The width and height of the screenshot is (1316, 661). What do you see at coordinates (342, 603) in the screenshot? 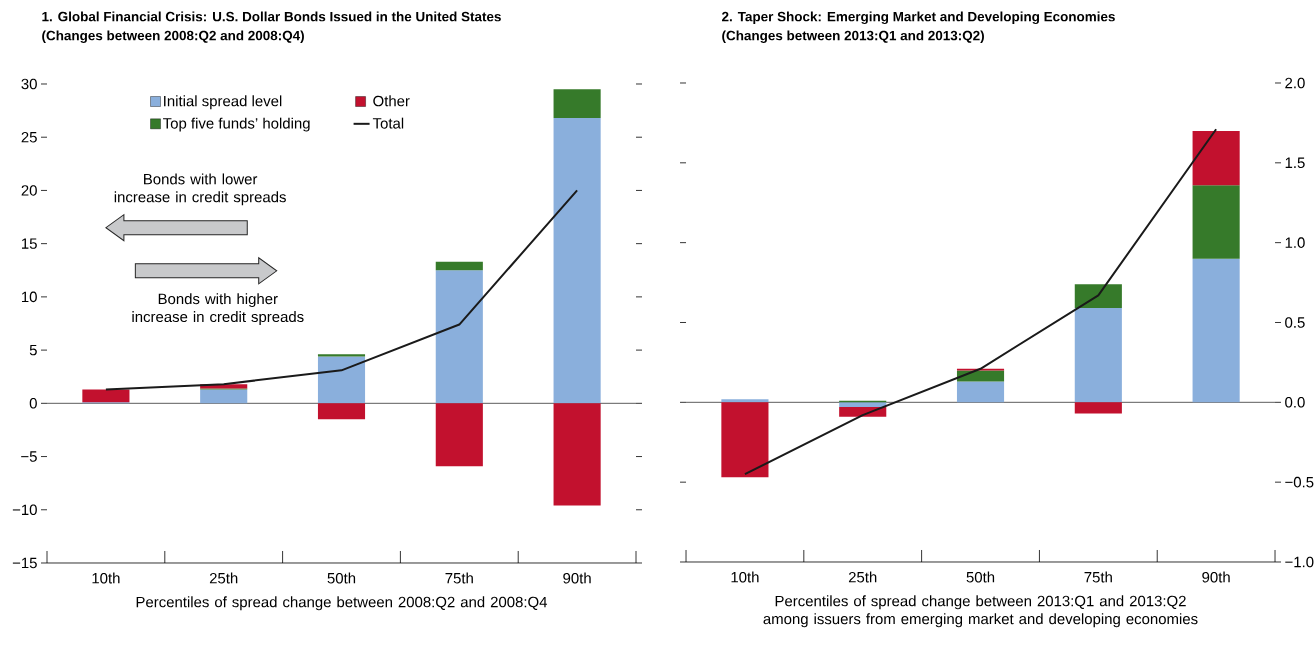
I see `x-axis-title: Percentiles of spread change between 2008:Q2 and 2008:Q4` at bounding box center [342, 603].